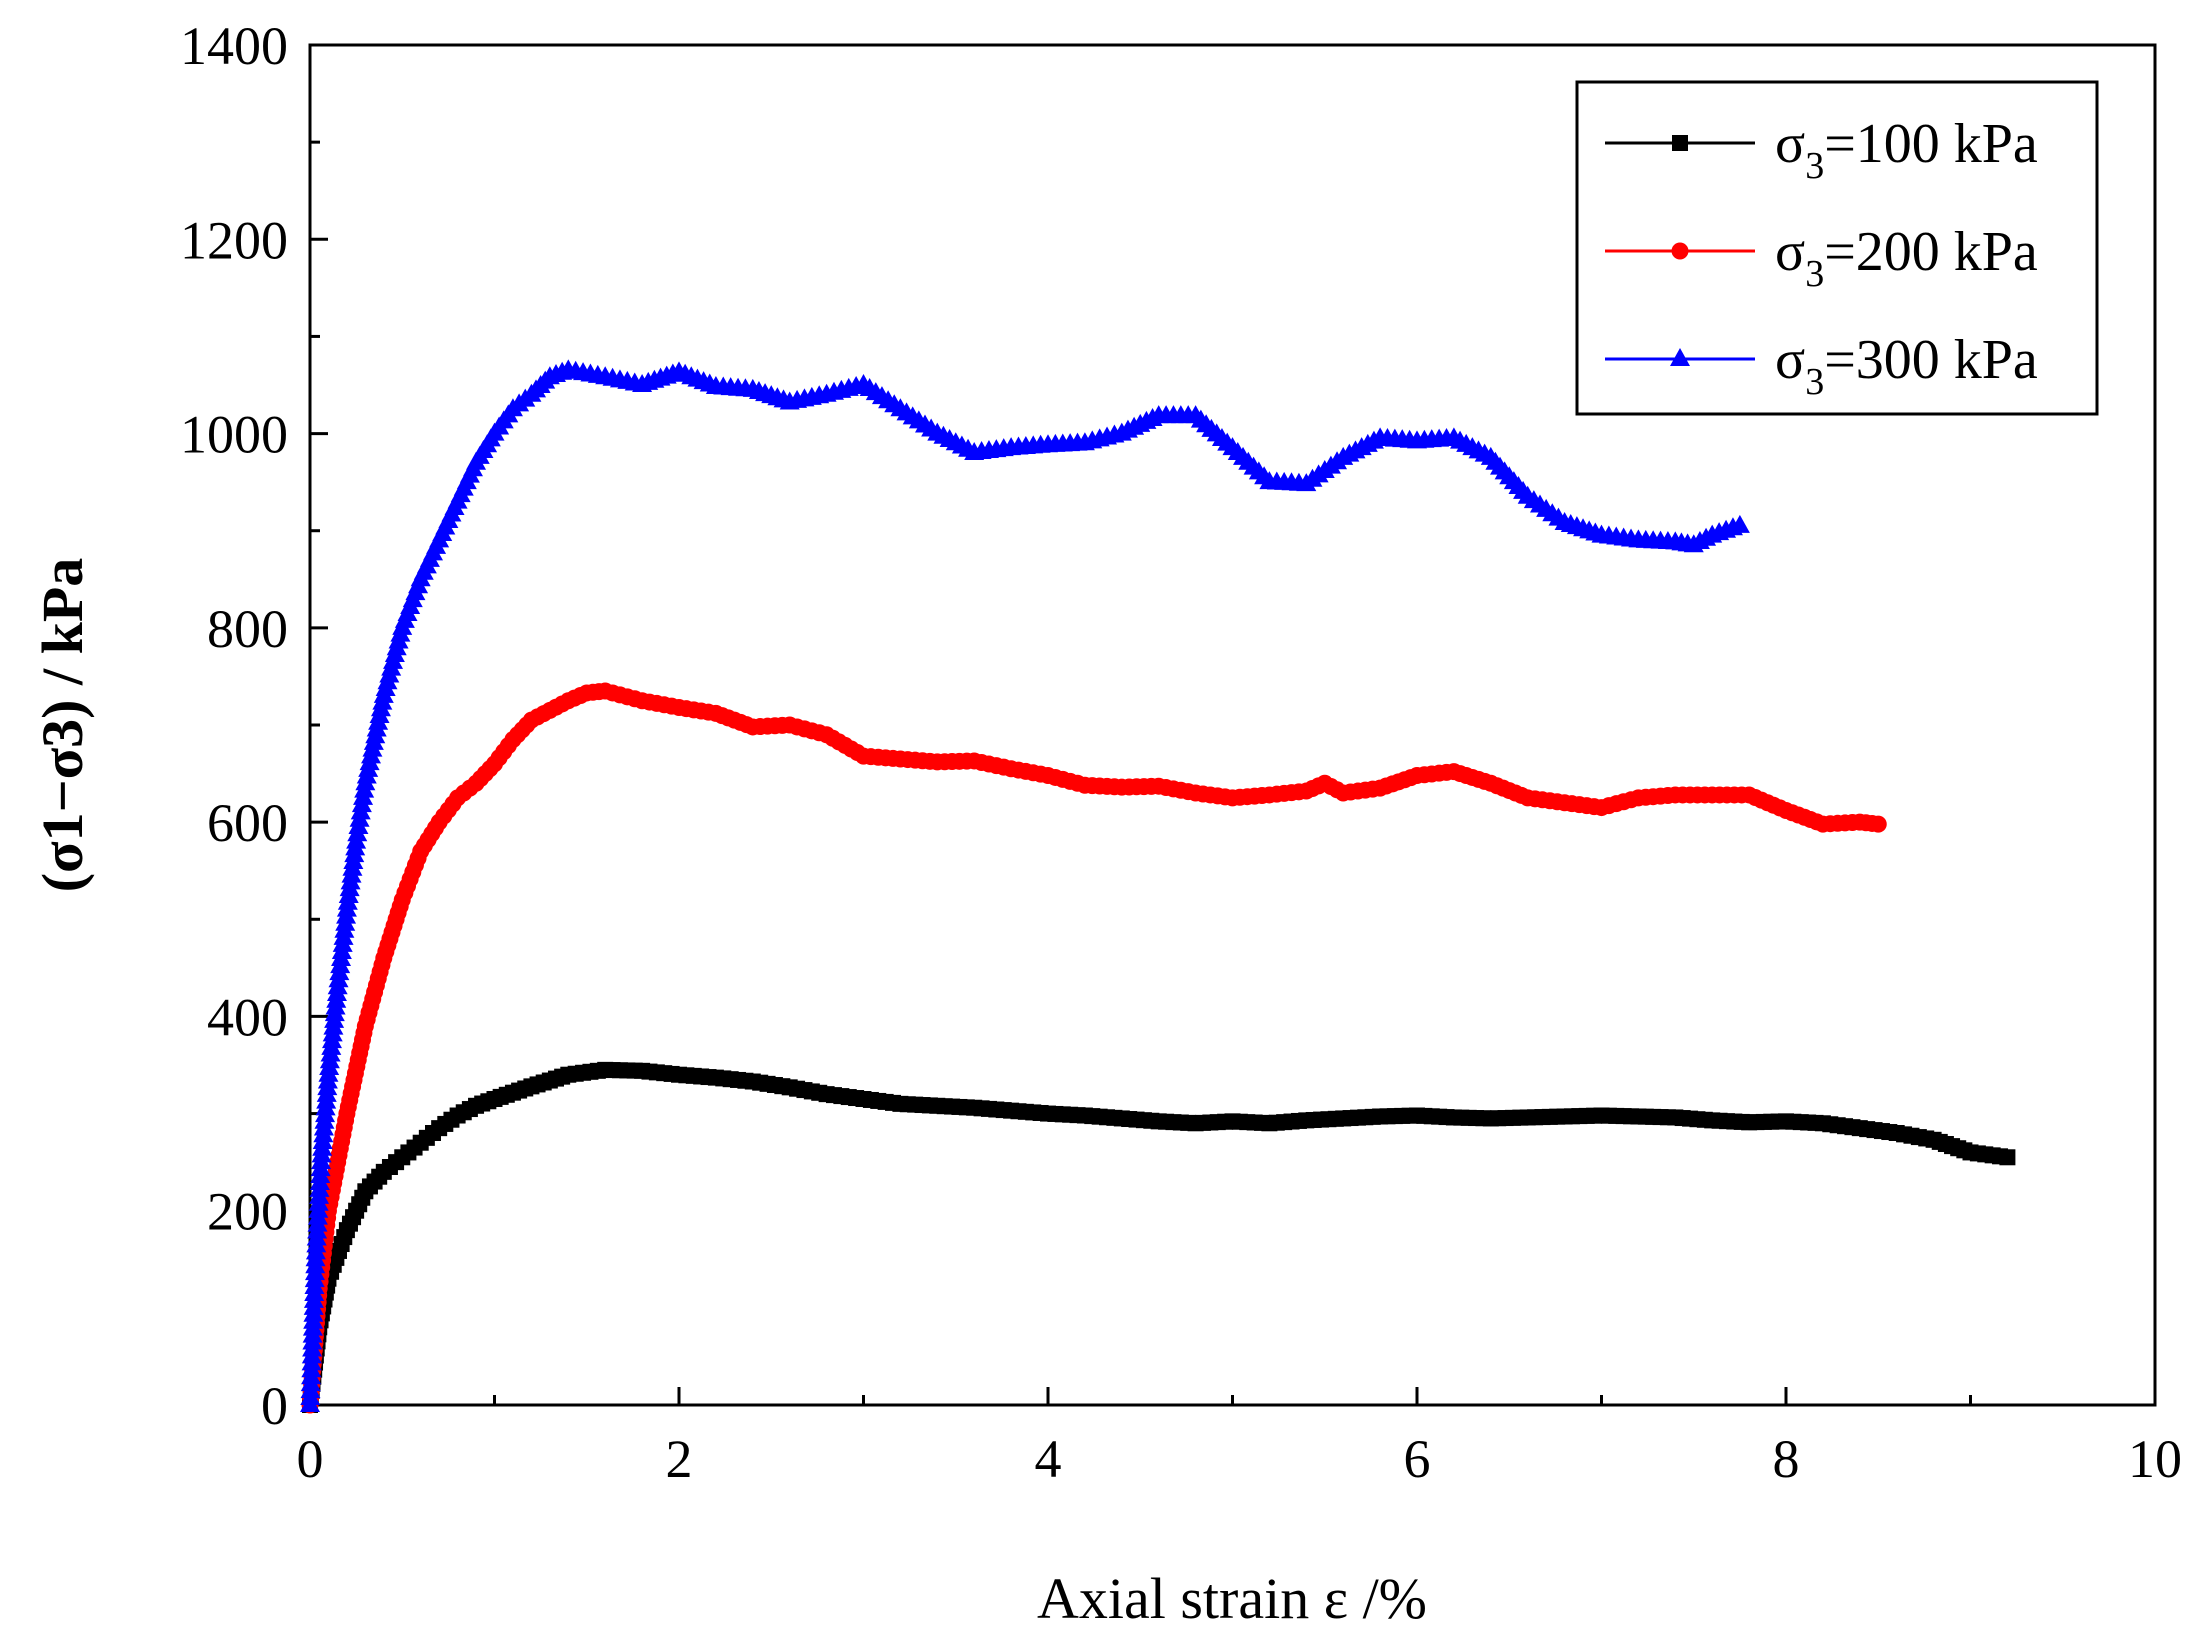 The height and width of the screenshot is (1633, 2200). What do you see at coordinates (247, 823) in the screenshot?
I see `y-tick-label: 600` at bounding box center [247, 823].